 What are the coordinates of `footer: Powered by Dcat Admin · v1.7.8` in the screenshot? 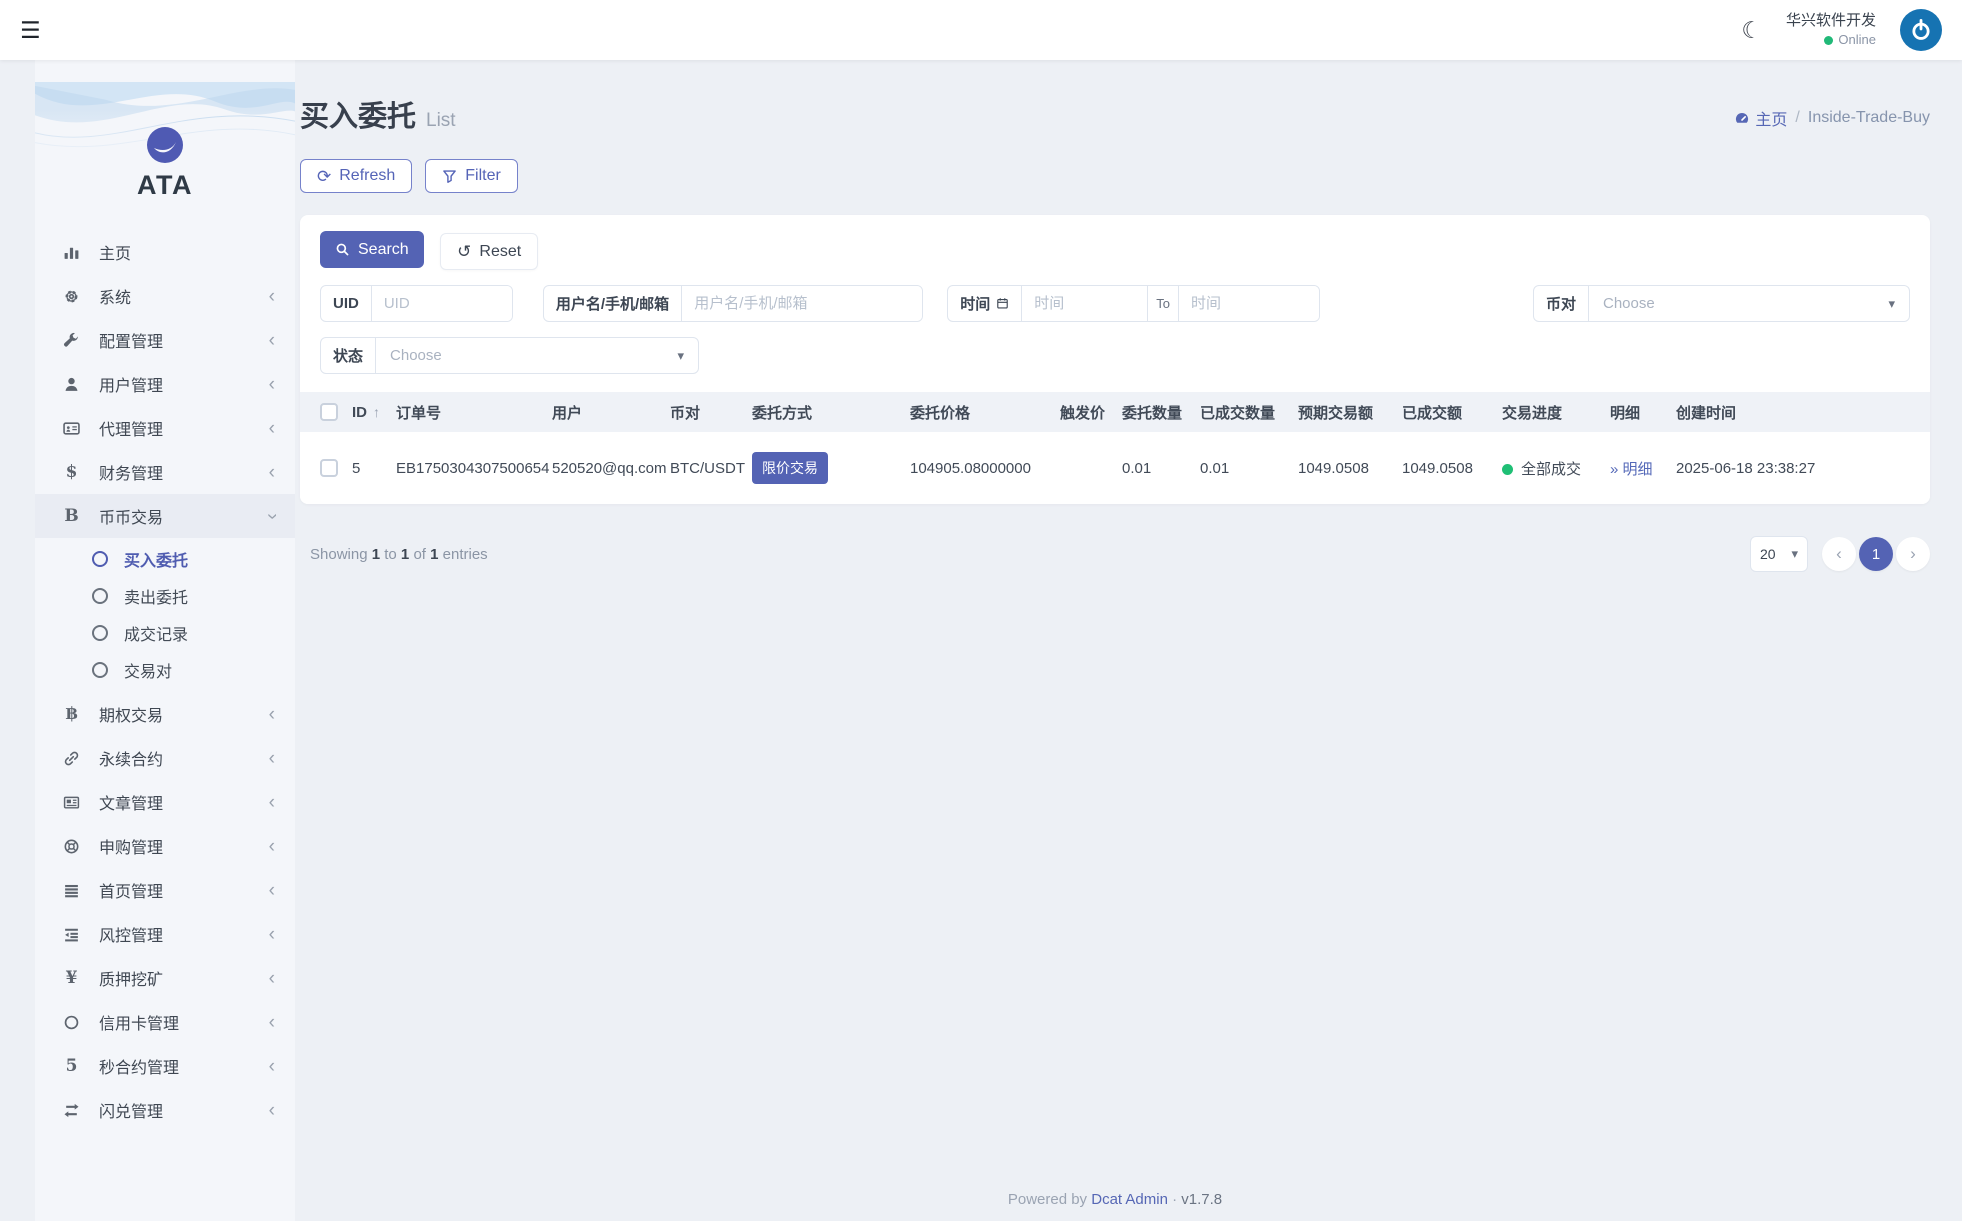 It's located at (1115, 1199).